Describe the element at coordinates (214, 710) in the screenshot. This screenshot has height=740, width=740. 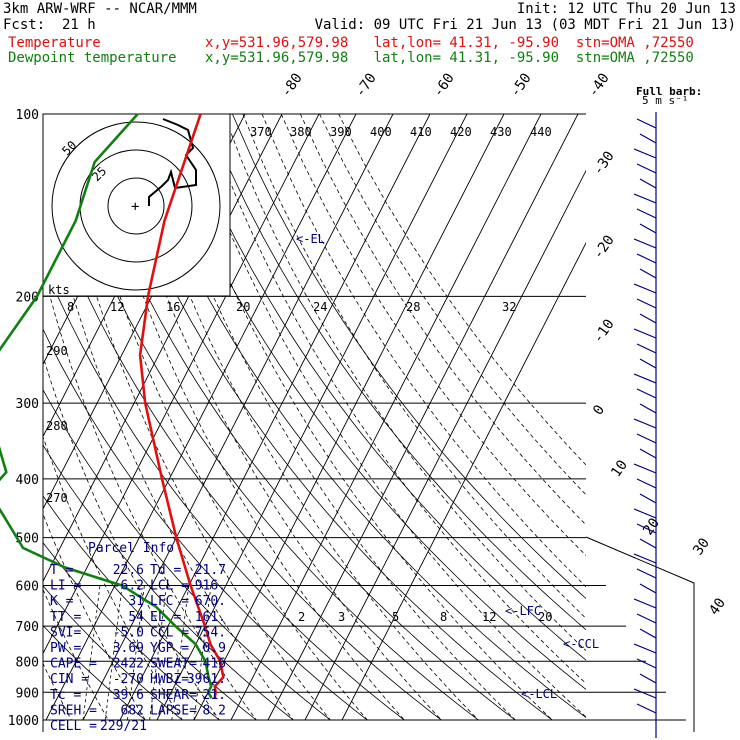
I see `parcel-value: 8.2` at that location.